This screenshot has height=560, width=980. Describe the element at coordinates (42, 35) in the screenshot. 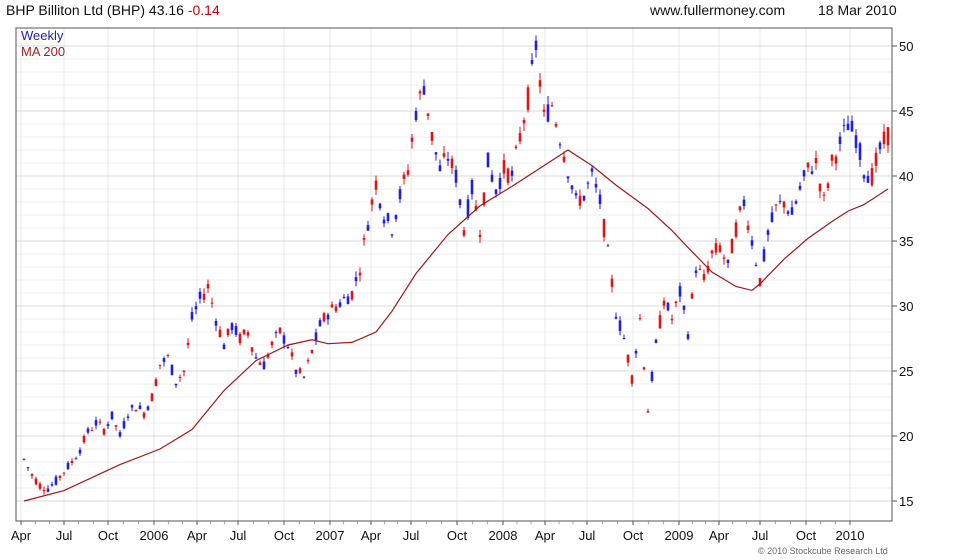

I see `legend-weekly: Weekly` at that location.